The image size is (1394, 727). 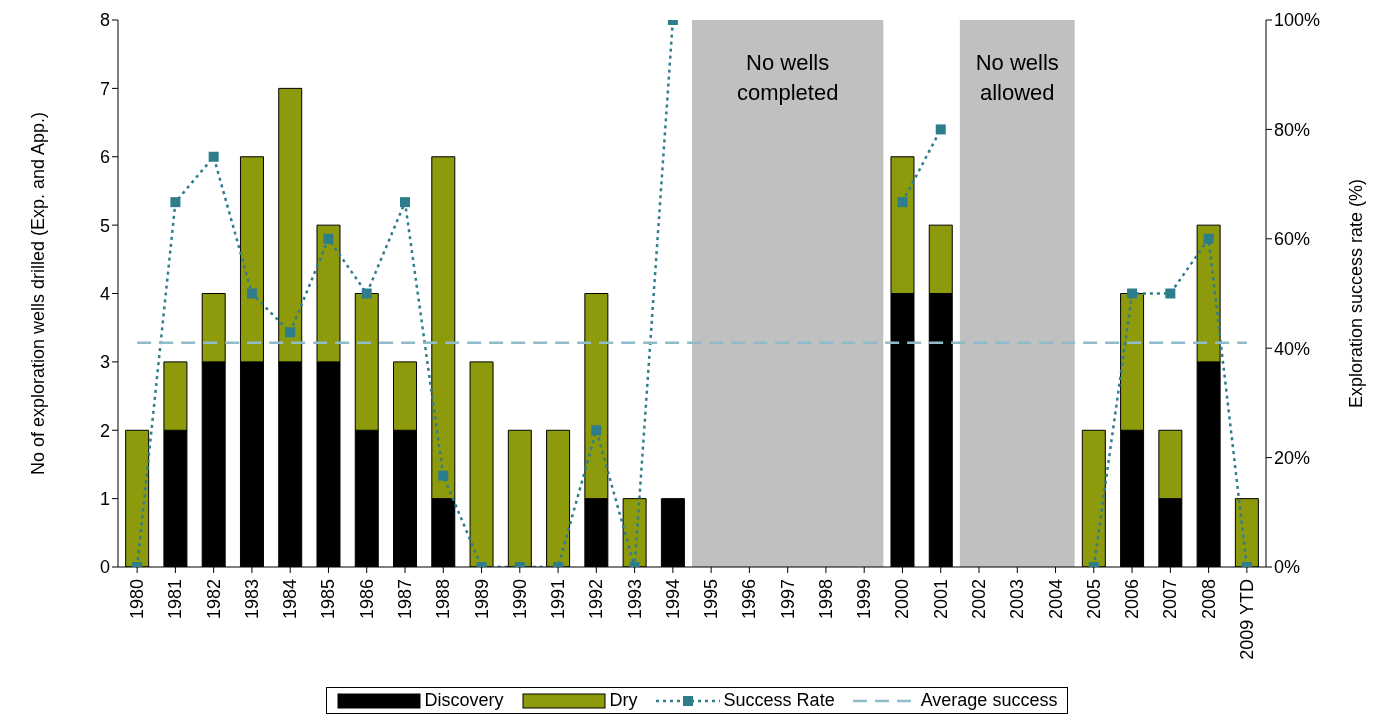 What do you see at coordinates (443, 599) in the screenshot?
I see `x-tick-label: 1988` at bounding box center [443, 599].